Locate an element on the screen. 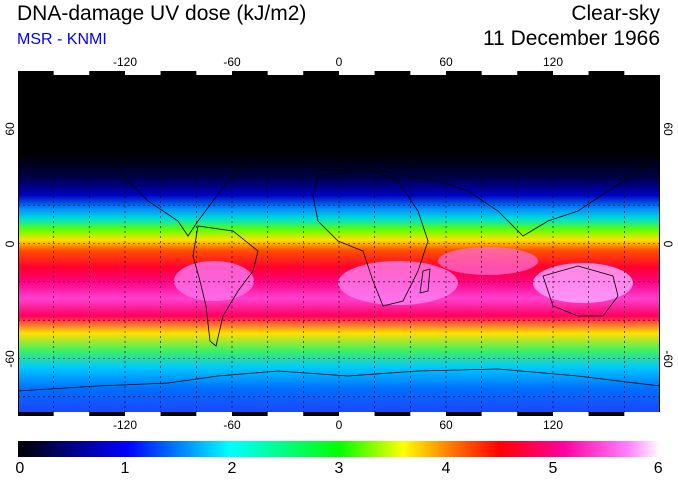  sky-condition-label: Clear-sky is located at coordinates (615, 13).